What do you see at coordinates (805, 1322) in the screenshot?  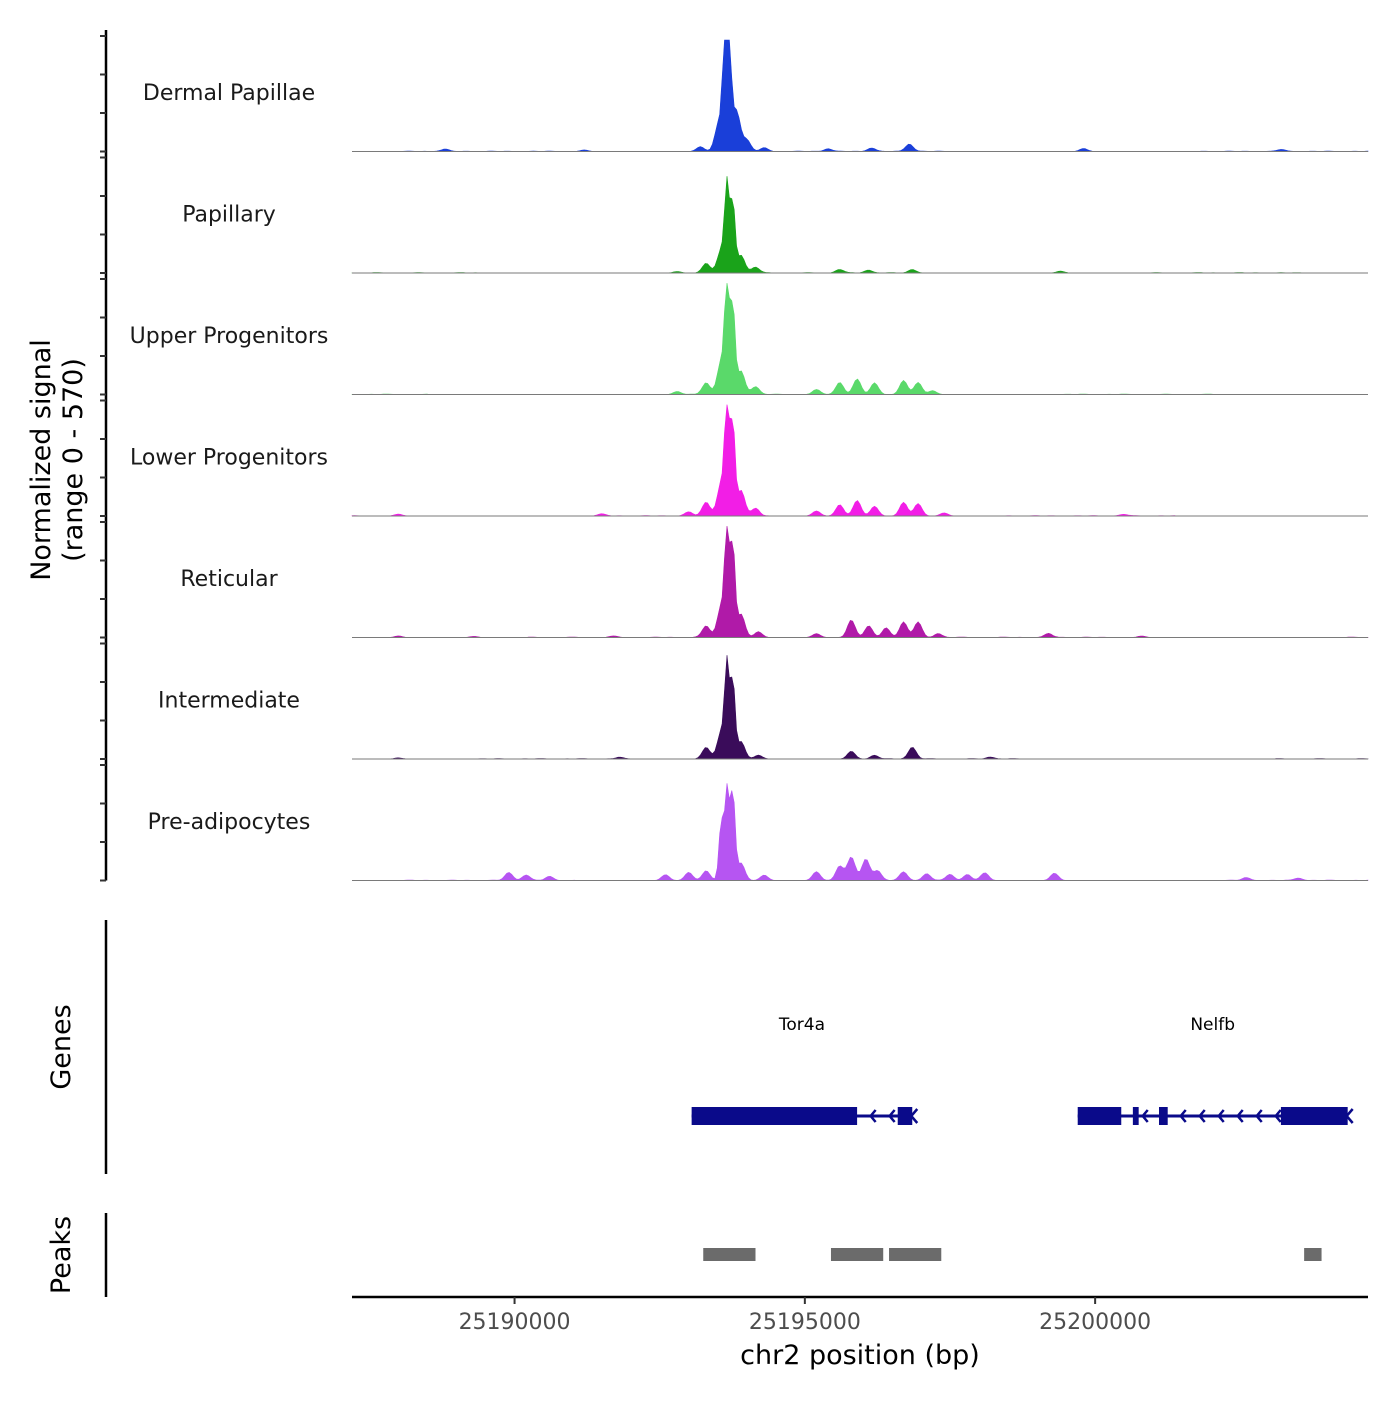 I see `x-tick-label: 25195000` at bounding box center [805, 1322].